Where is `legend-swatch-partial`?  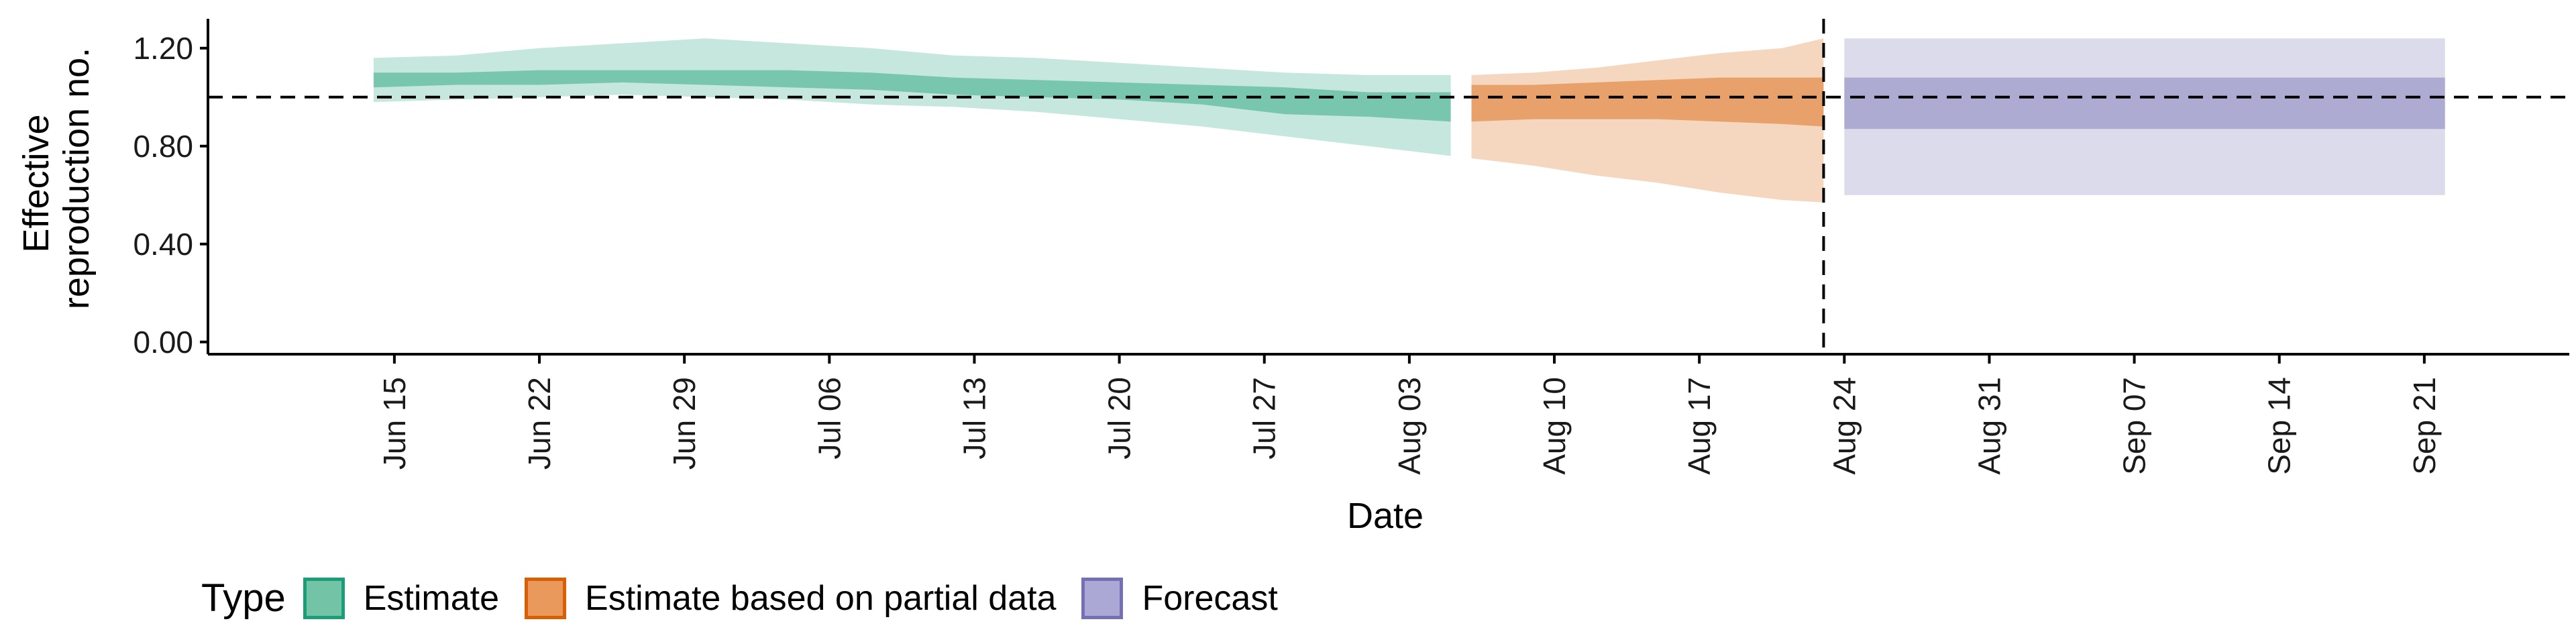 legend-swatch-partial is located at coordinates (546, 598).